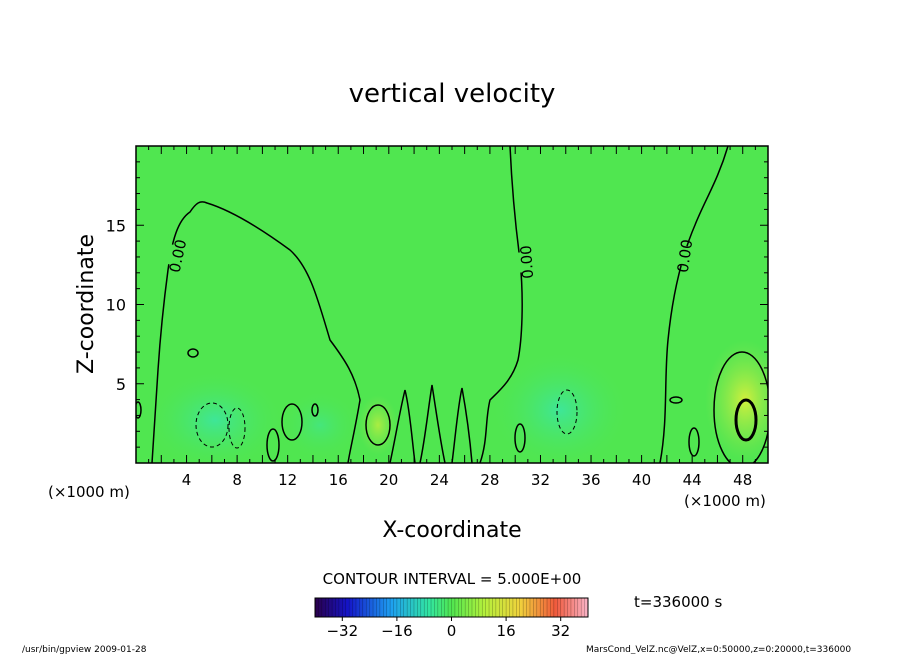 This screenshot has width=904, height=654. What do you see at coordinates (590, 480) in the screenshot?
I see `x-tick-label: 36` at bounding box center [590, 480].